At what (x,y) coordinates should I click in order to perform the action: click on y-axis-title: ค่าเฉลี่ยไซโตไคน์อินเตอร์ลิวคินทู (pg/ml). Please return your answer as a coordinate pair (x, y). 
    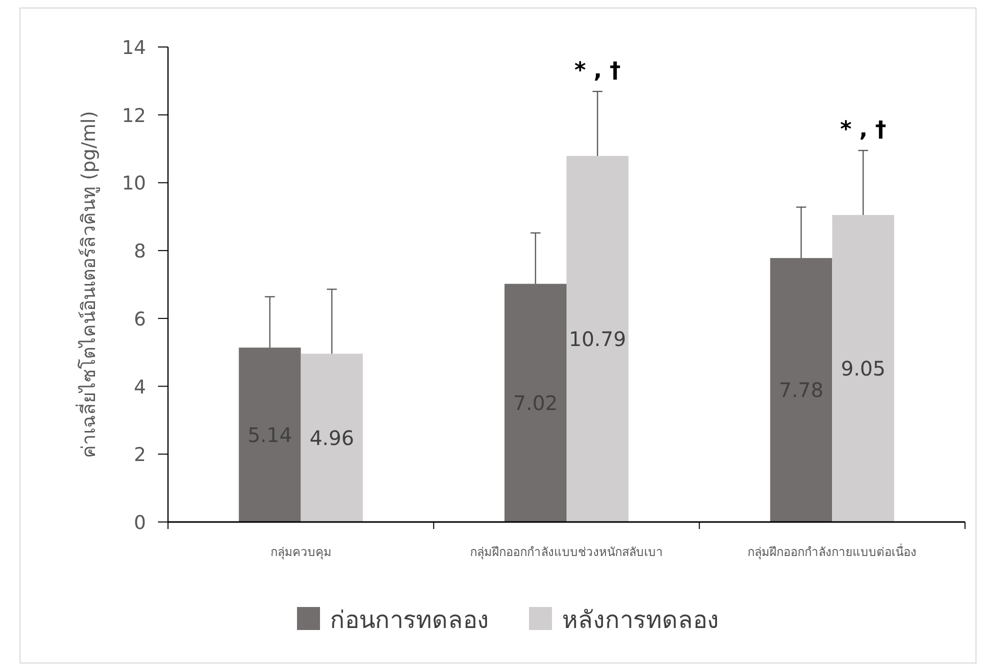
    Looking at the image, I should click on (87, 284).